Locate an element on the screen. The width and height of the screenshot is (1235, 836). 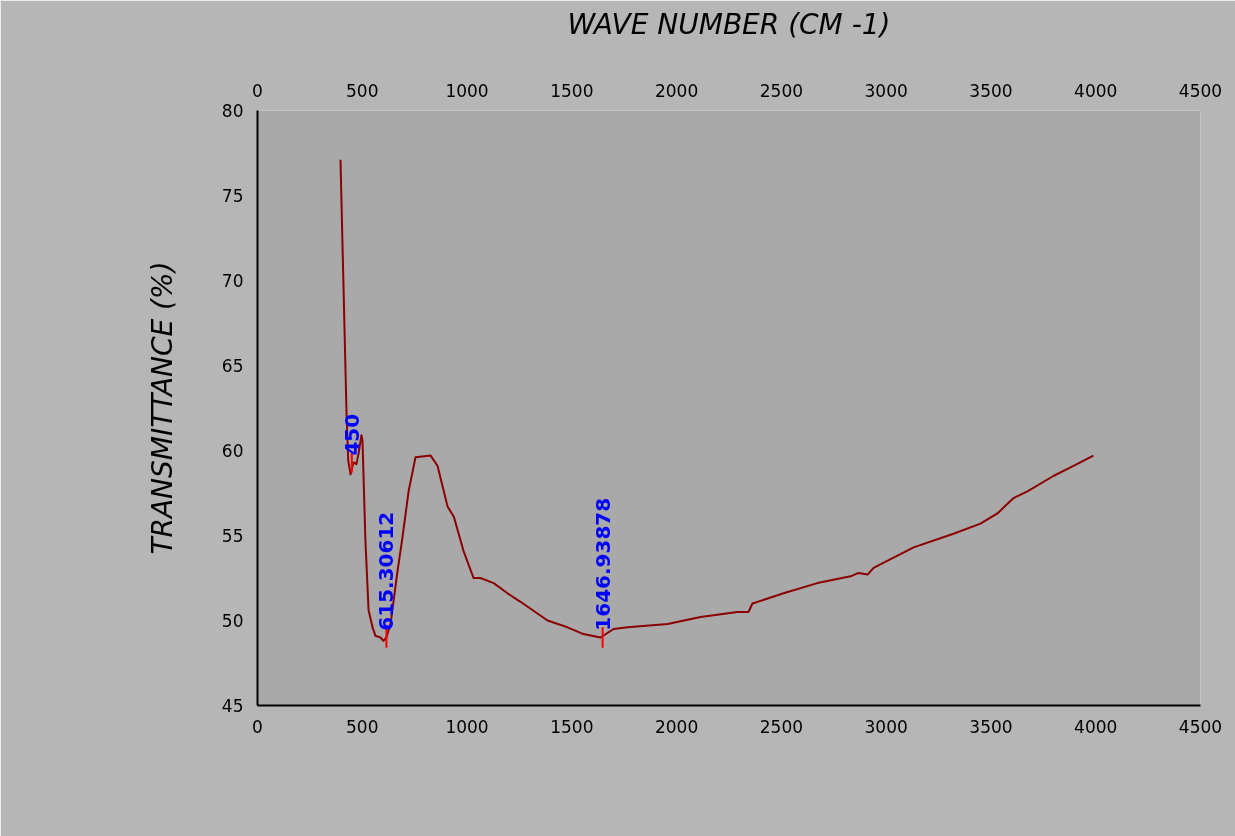
x-tick-label: 2000 is located at coordinates (676, 90).